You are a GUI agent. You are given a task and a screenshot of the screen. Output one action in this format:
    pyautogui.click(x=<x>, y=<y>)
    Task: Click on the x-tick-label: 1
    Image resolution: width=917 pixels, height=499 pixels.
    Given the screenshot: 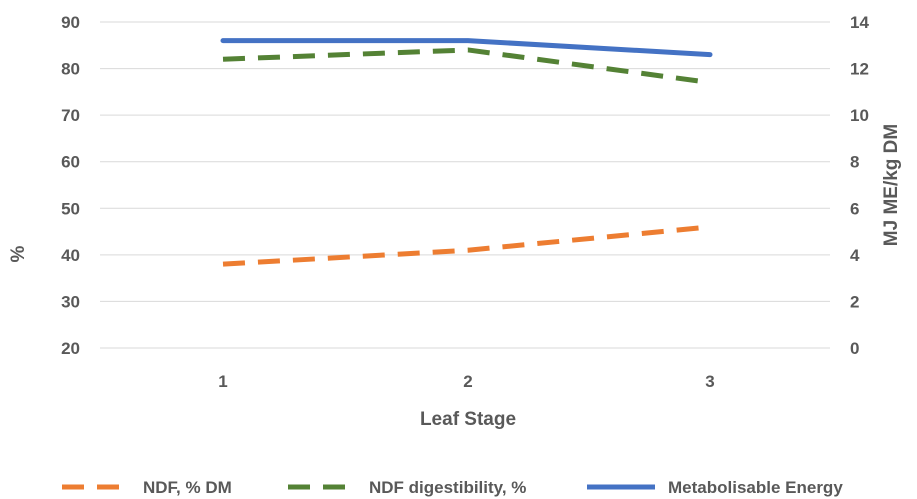 What is the action you would take?
    pyautogui.click(x=222, y=381)
    